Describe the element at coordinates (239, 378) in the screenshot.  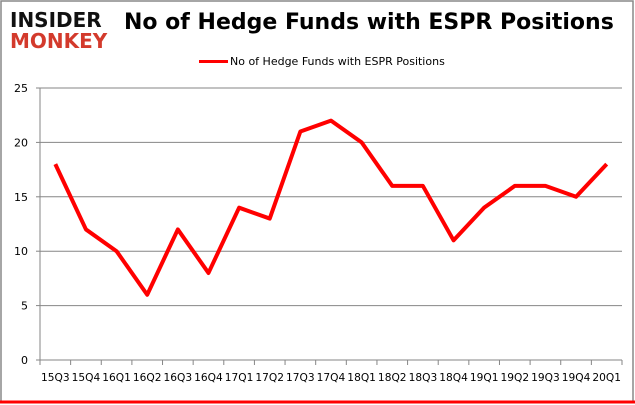
I see `x-tick-label: 17Q1` at that location.